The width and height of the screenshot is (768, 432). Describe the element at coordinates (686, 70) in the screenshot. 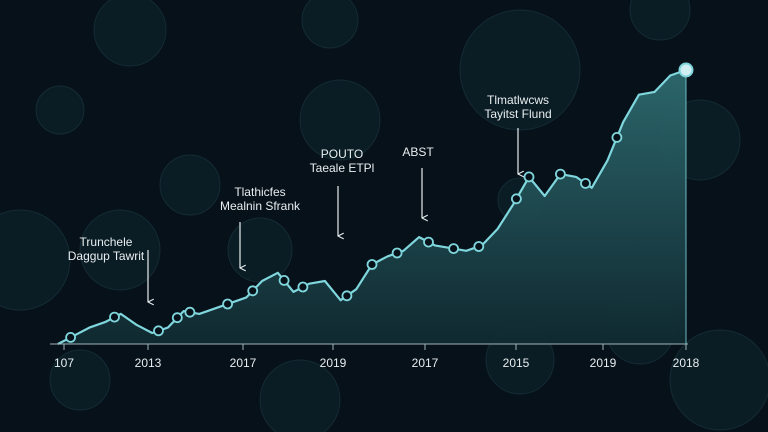

I see `endpoint-marker` at that location.